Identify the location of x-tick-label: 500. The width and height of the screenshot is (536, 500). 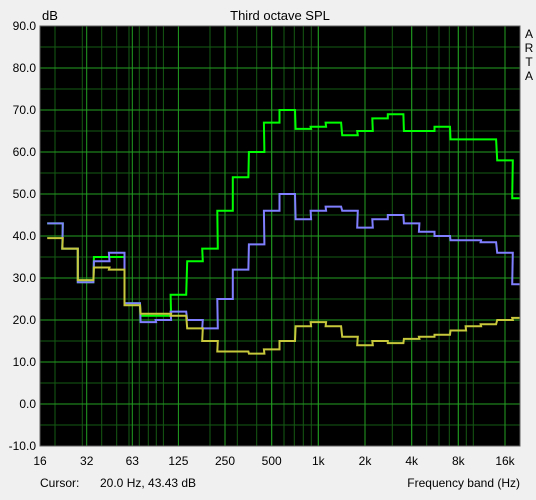
(272, 461).